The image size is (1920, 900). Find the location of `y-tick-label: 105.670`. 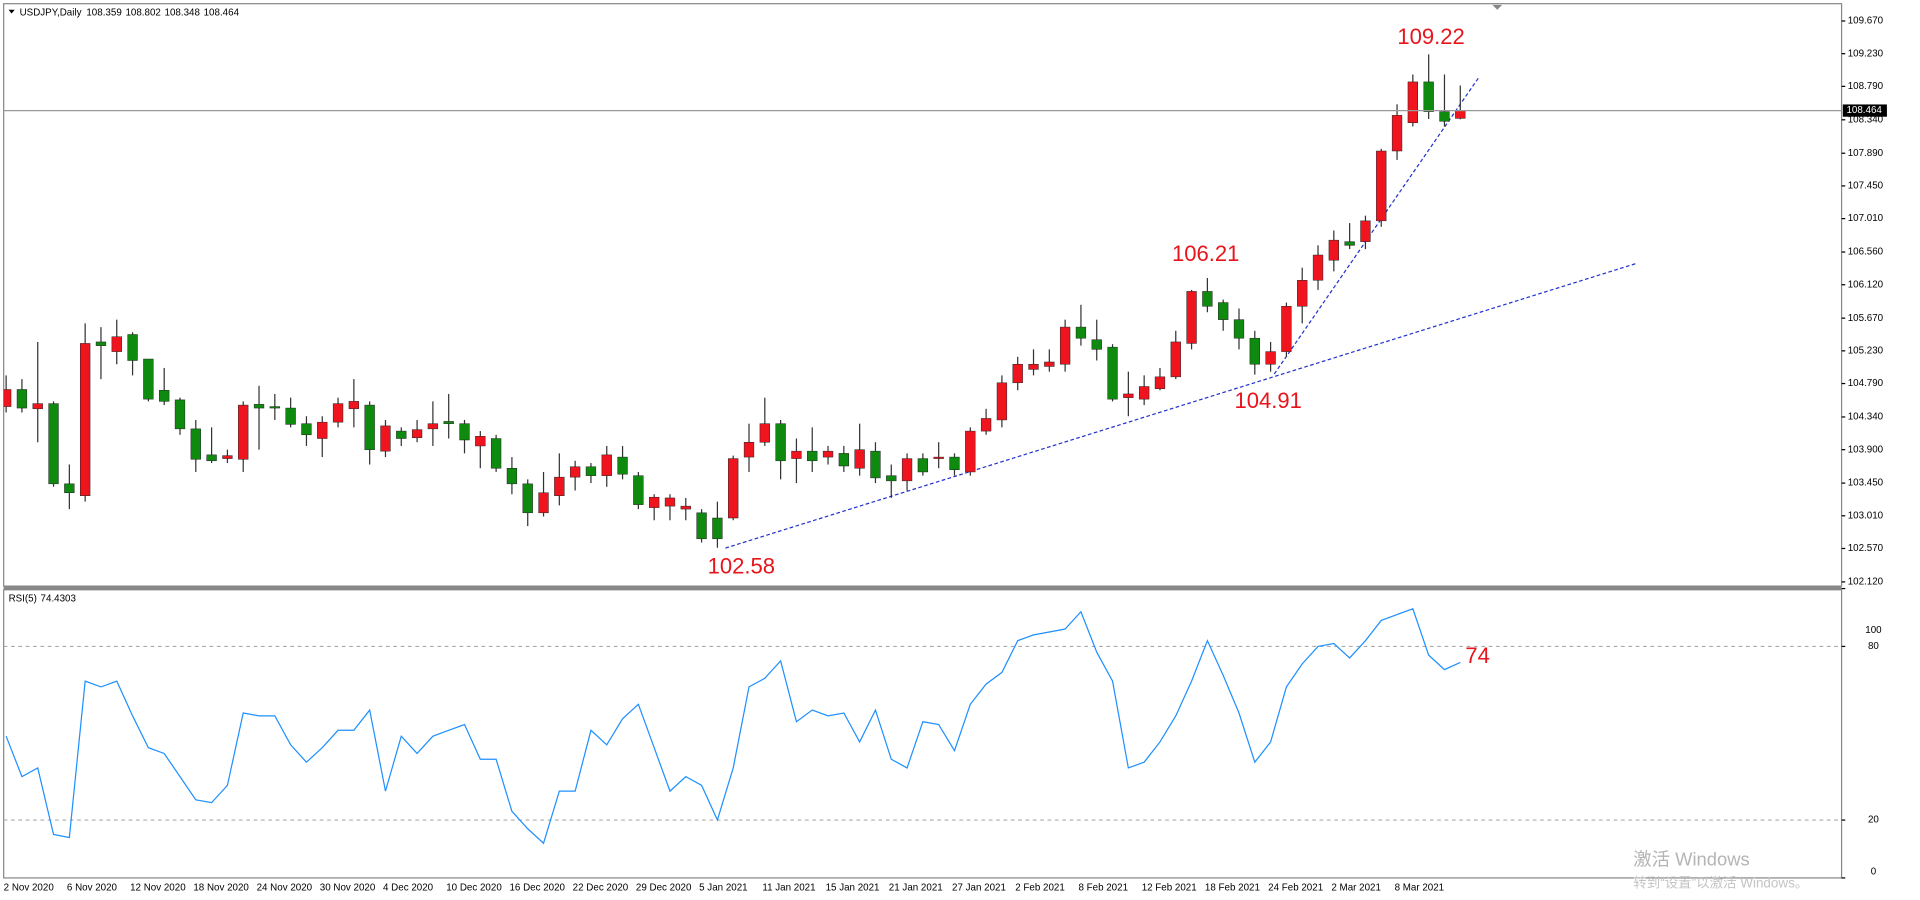

y-tick-label: 105.670 is located at coordinates (1866, 318).